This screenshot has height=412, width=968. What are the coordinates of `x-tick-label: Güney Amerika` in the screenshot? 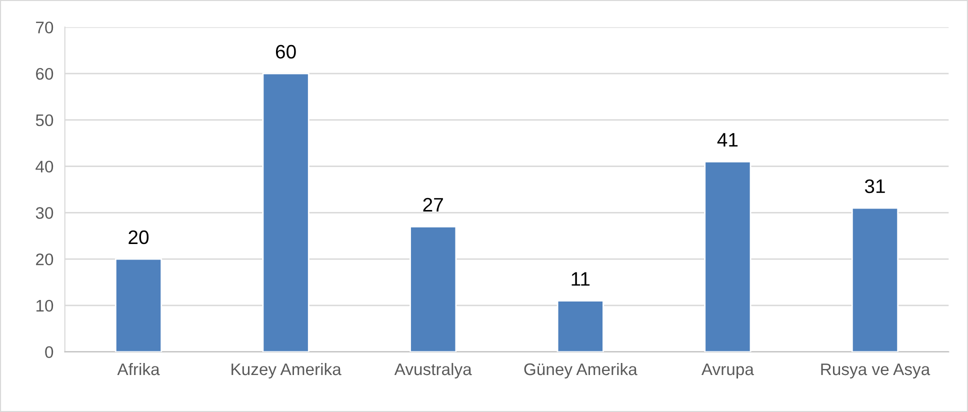 It's located at (581, 370).